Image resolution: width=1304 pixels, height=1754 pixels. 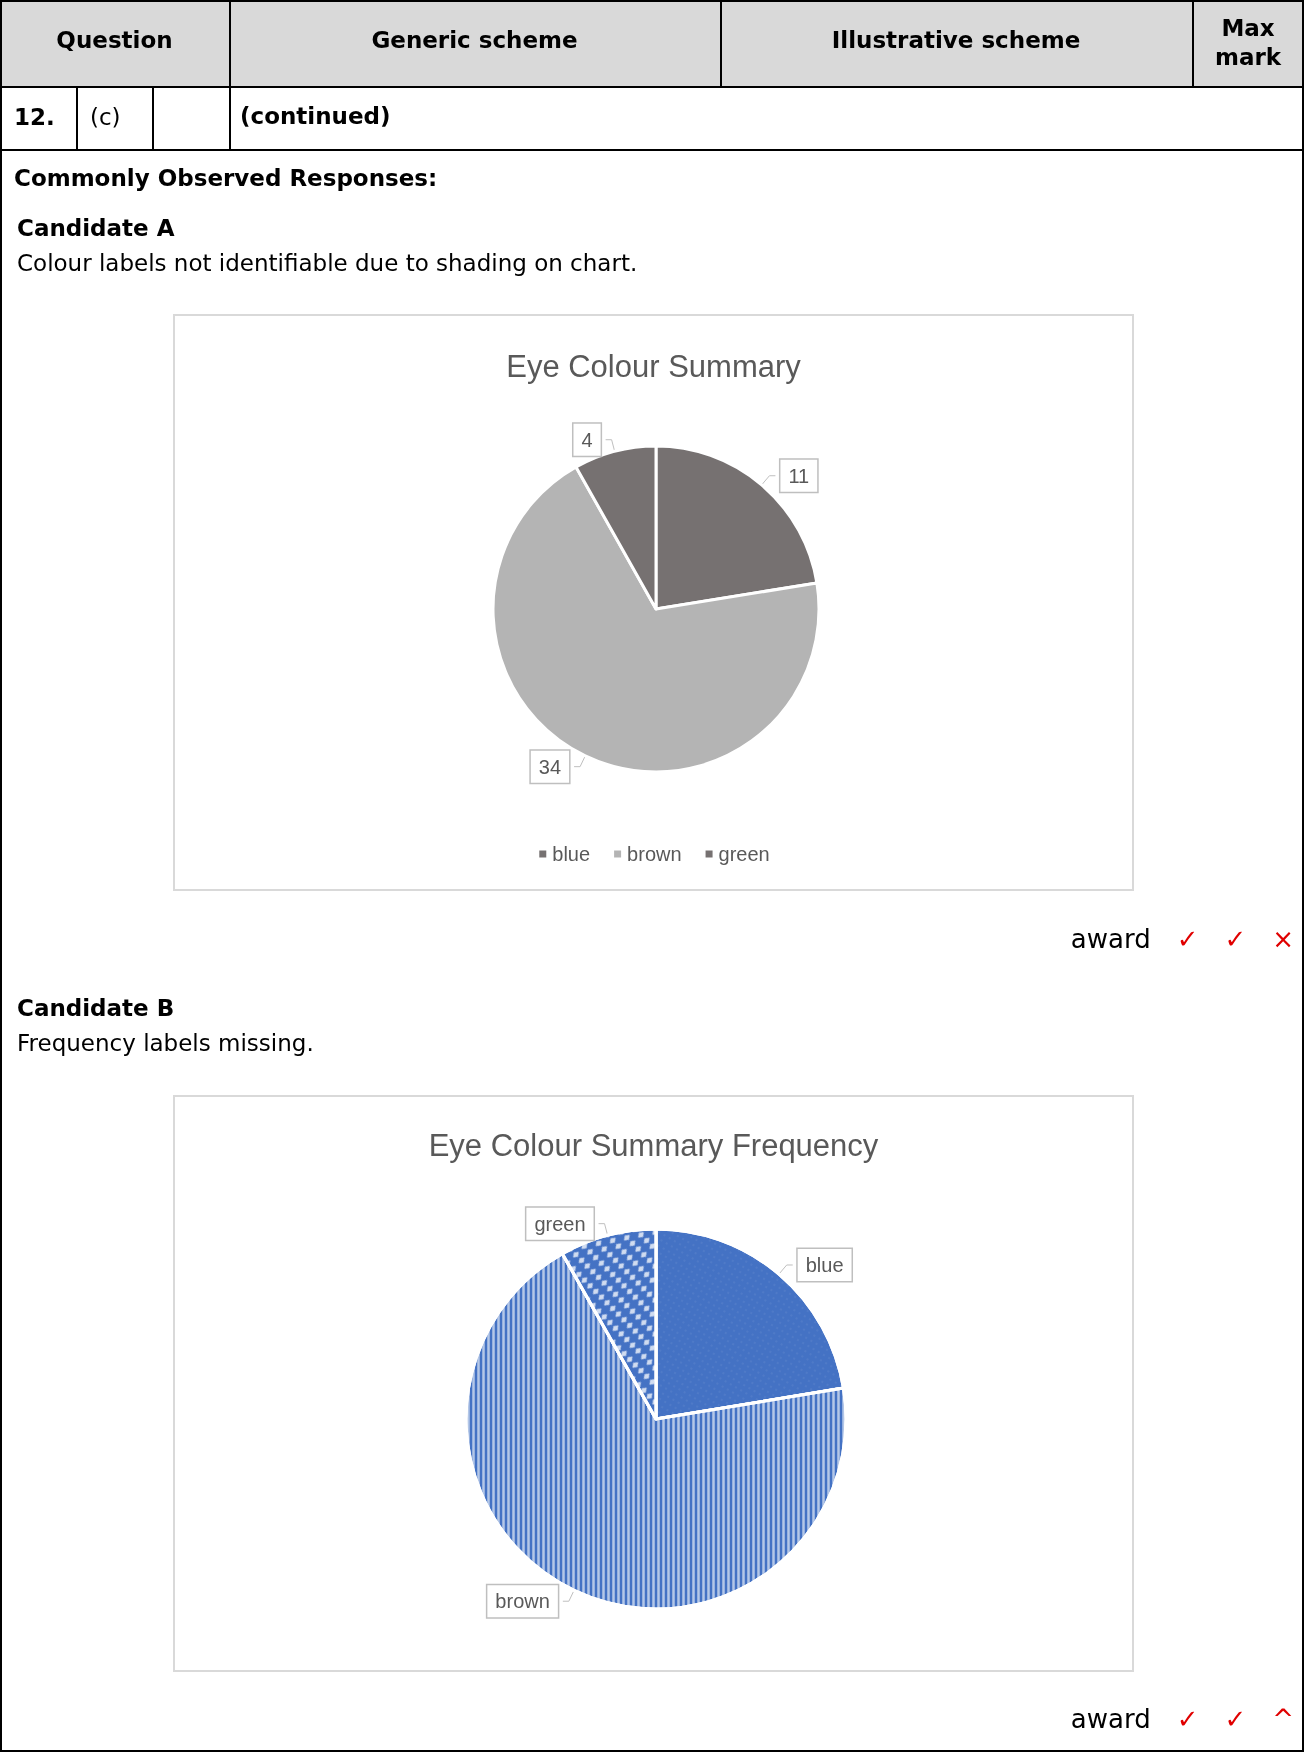 What do you see at coordinates (1182, 1719) in the screenshot?
I see `text: award ✓ ✓ ^` at bounding box center [1182, 1719].